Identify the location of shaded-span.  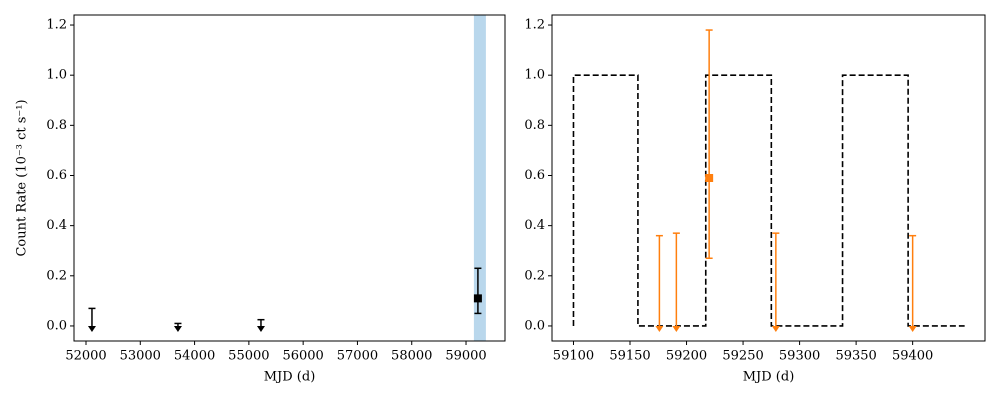
(479, 178).